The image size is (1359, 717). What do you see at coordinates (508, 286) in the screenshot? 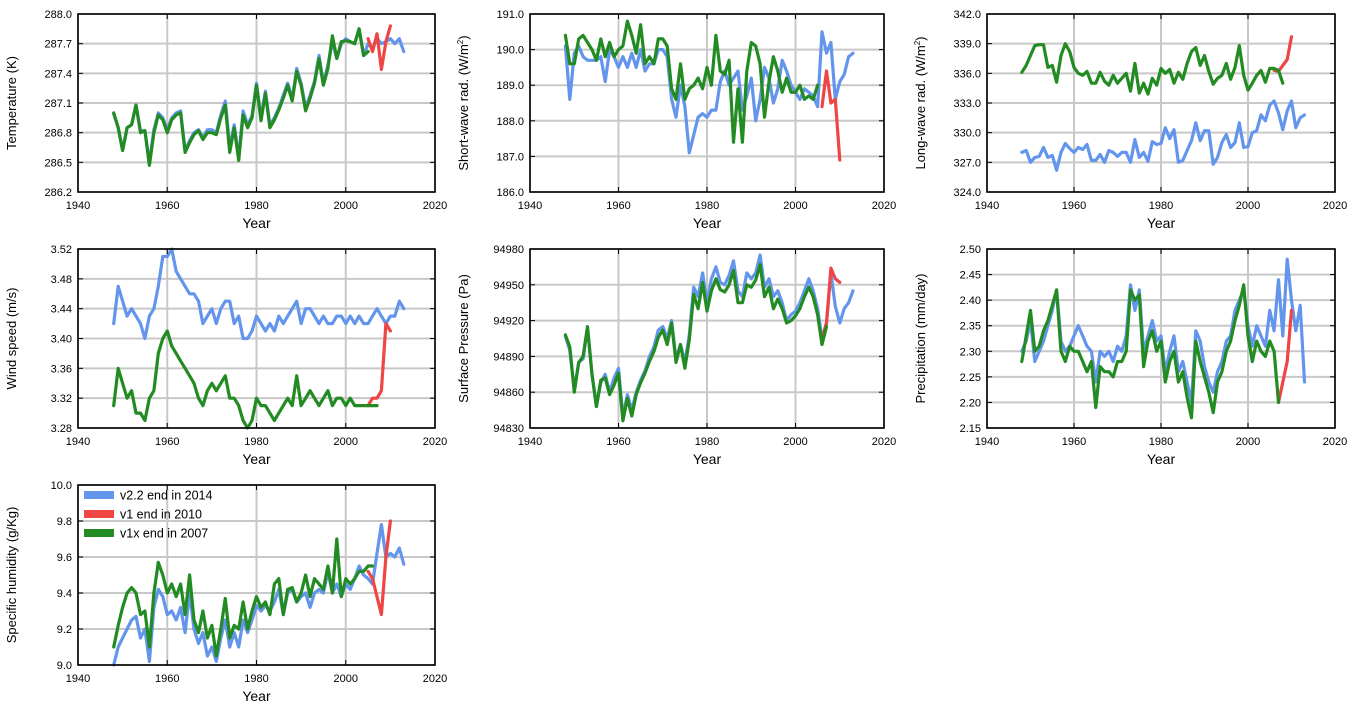
I see `y-tick-label: 94950` at bounding box center [508, 286].